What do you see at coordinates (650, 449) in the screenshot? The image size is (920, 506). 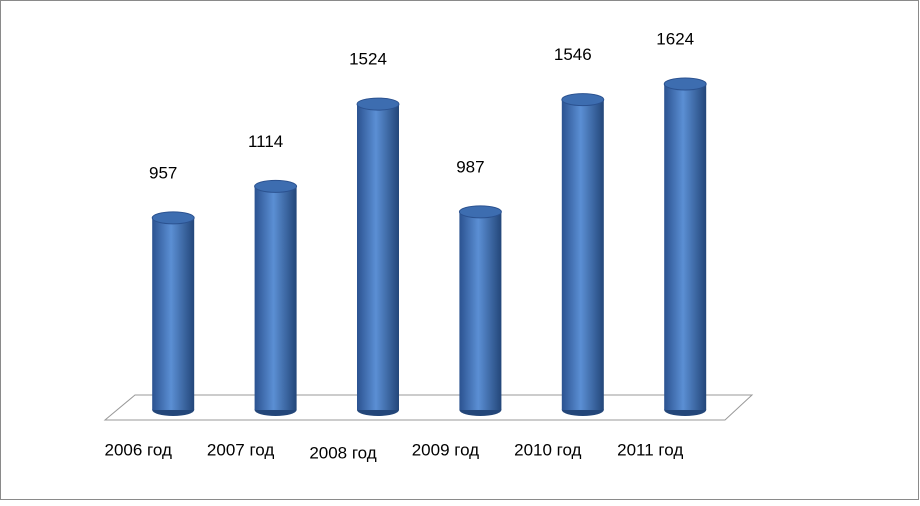 I see `x-tick-label: 2011 год` at bounding box center [650, 449].